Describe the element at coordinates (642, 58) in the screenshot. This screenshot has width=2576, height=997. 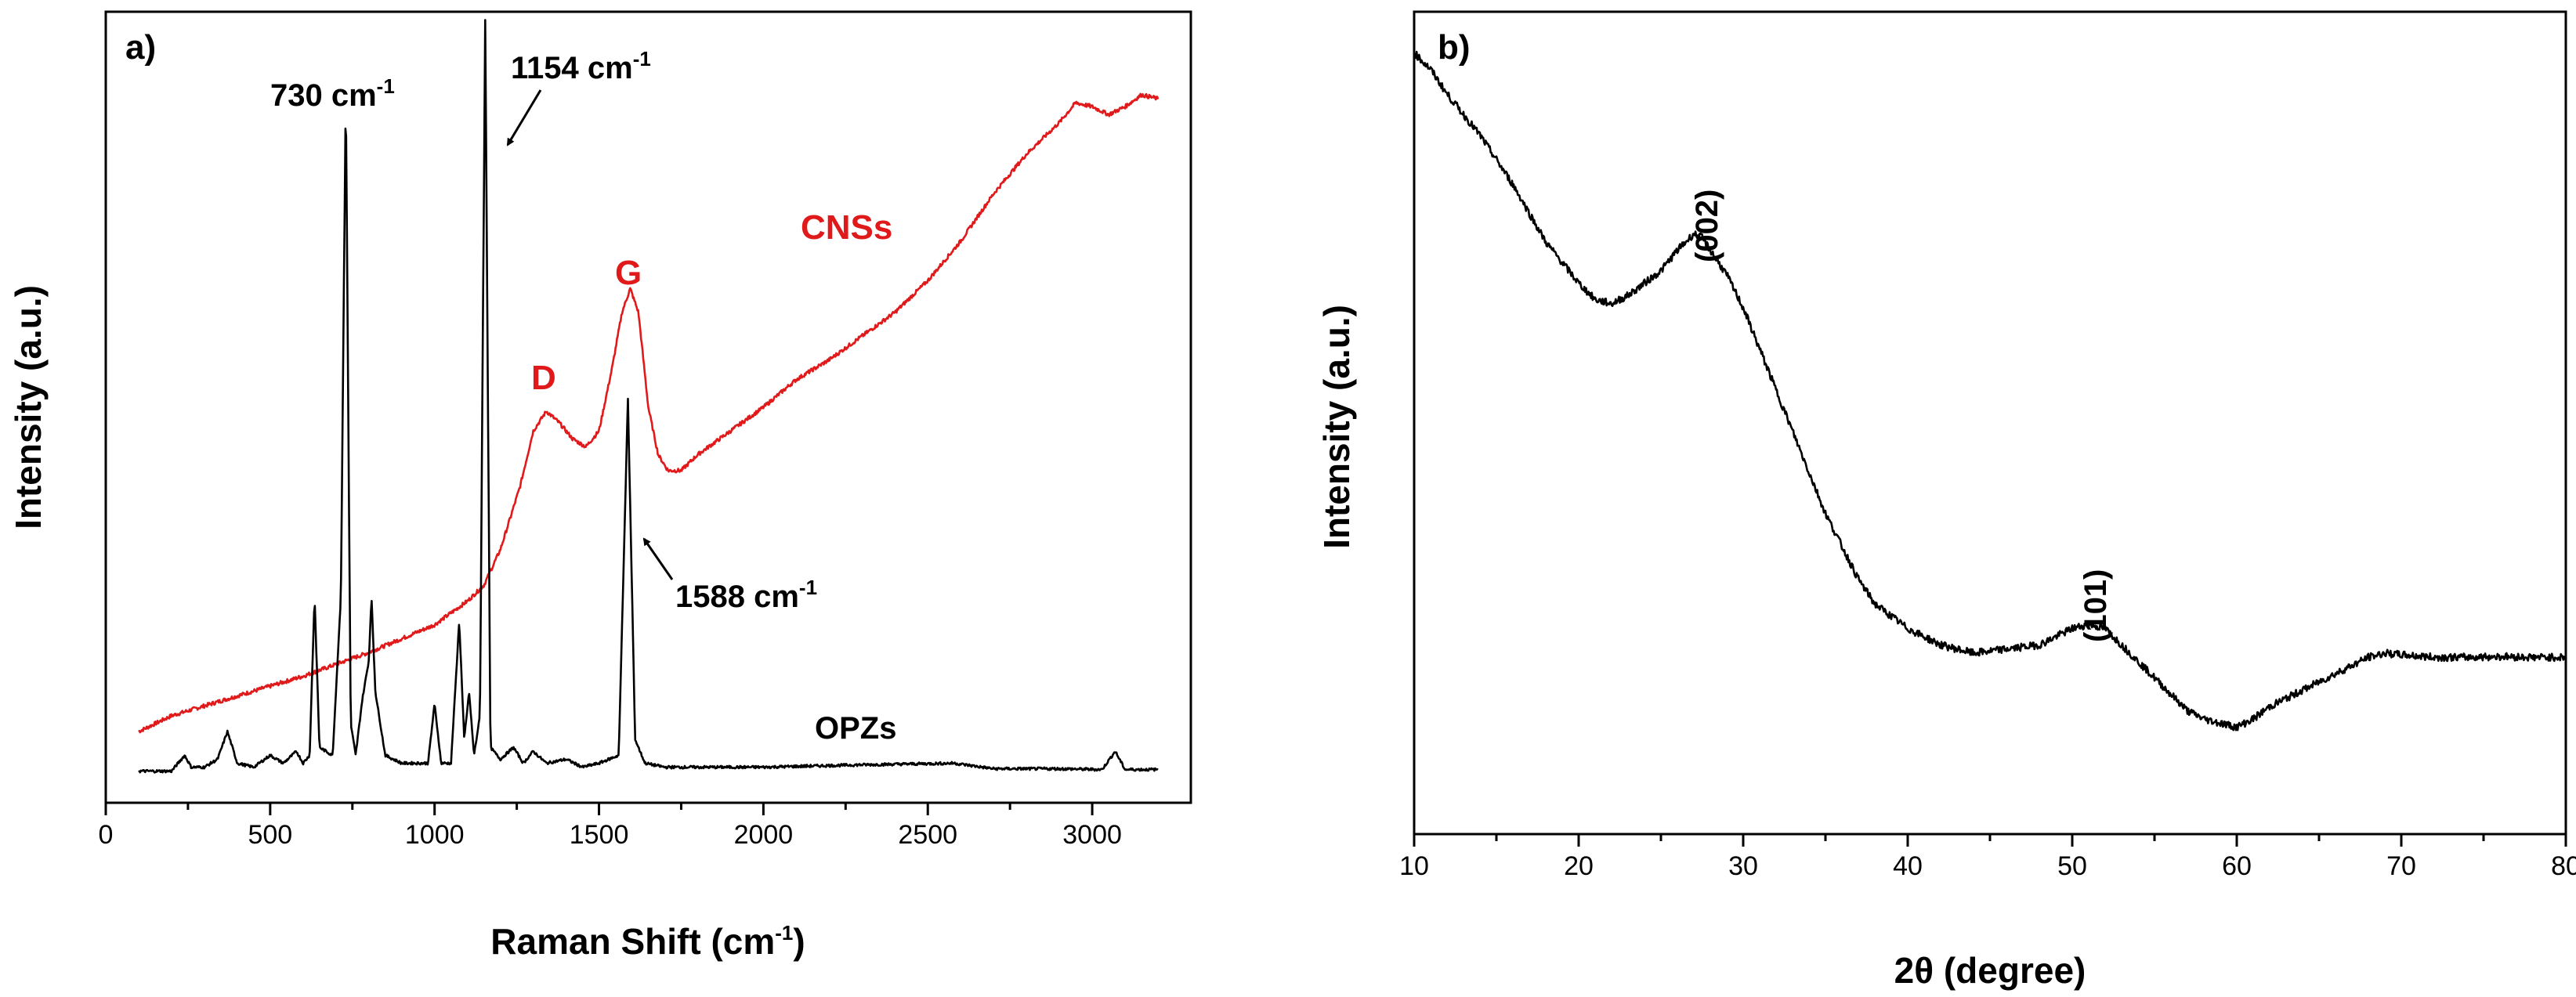
I see `annotation-1154-sup: -1` at that location.